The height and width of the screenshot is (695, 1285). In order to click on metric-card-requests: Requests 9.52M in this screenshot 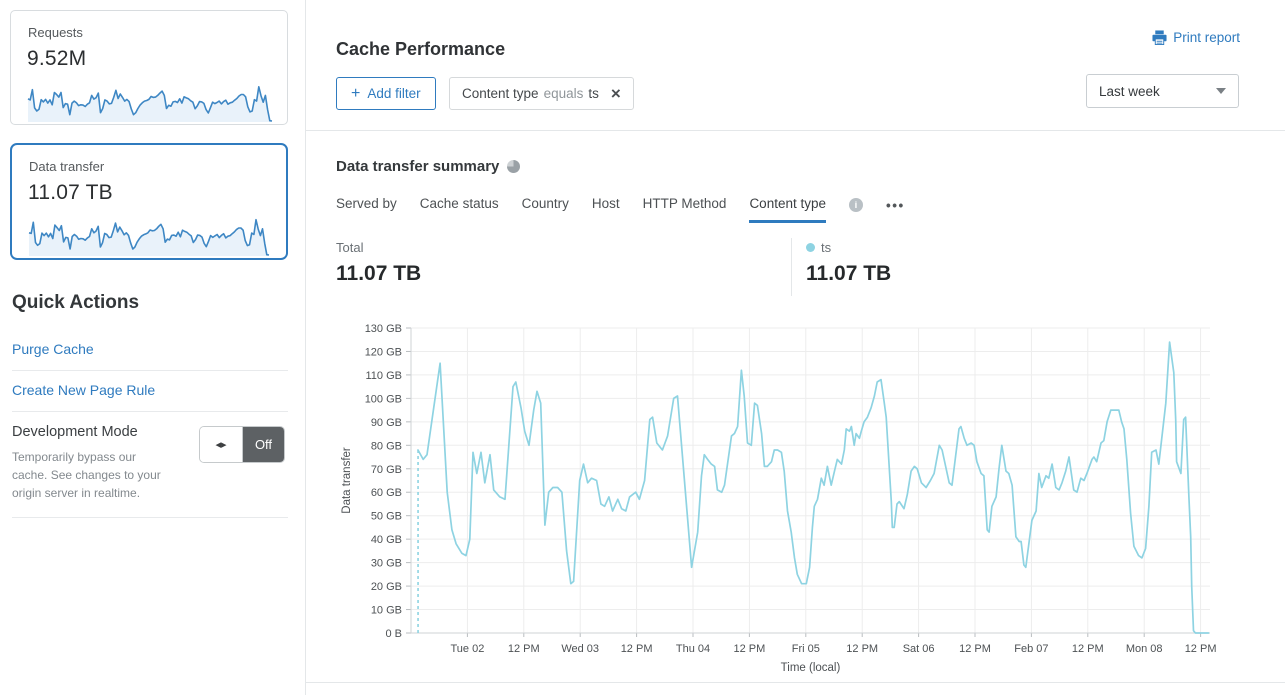, I will do `click(149, 67)`.